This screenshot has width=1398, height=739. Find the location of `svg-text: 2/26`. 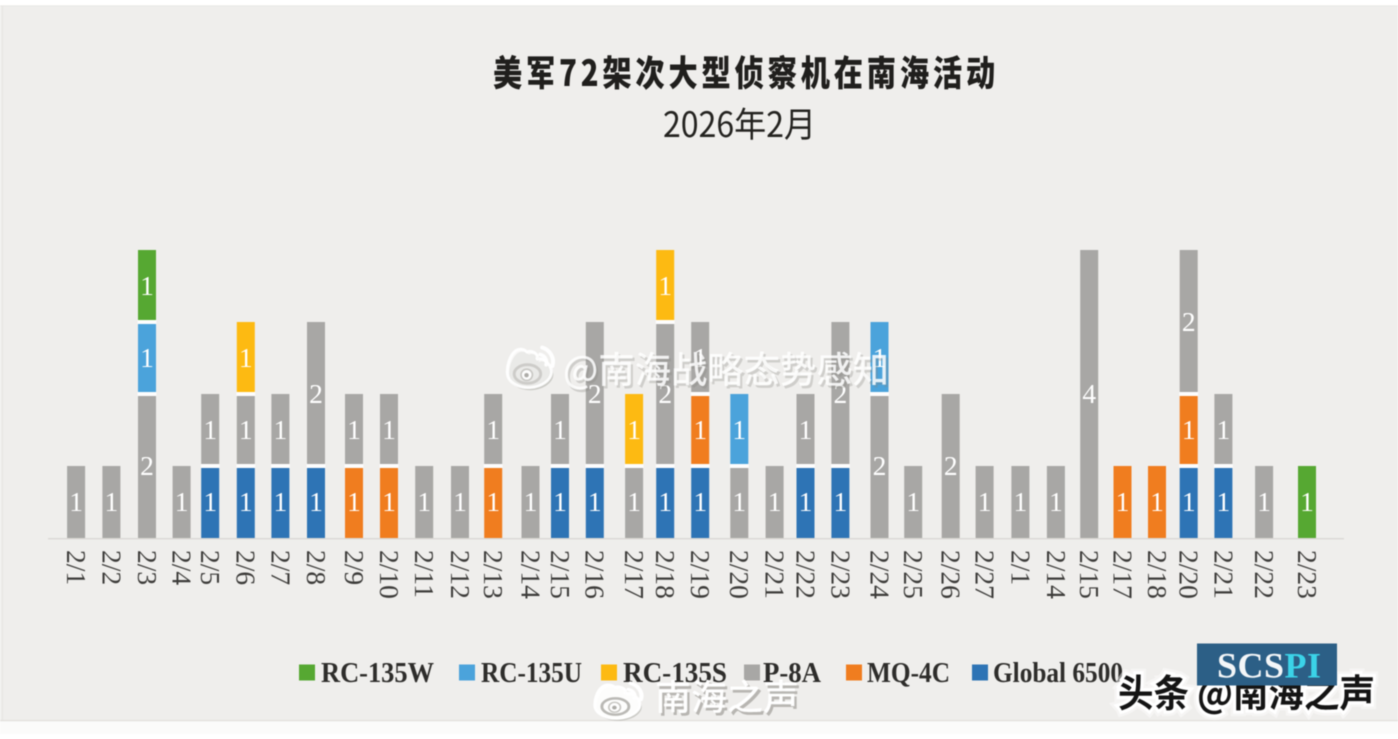

svg-text: 2/26 is located at coordinates (951, 574).